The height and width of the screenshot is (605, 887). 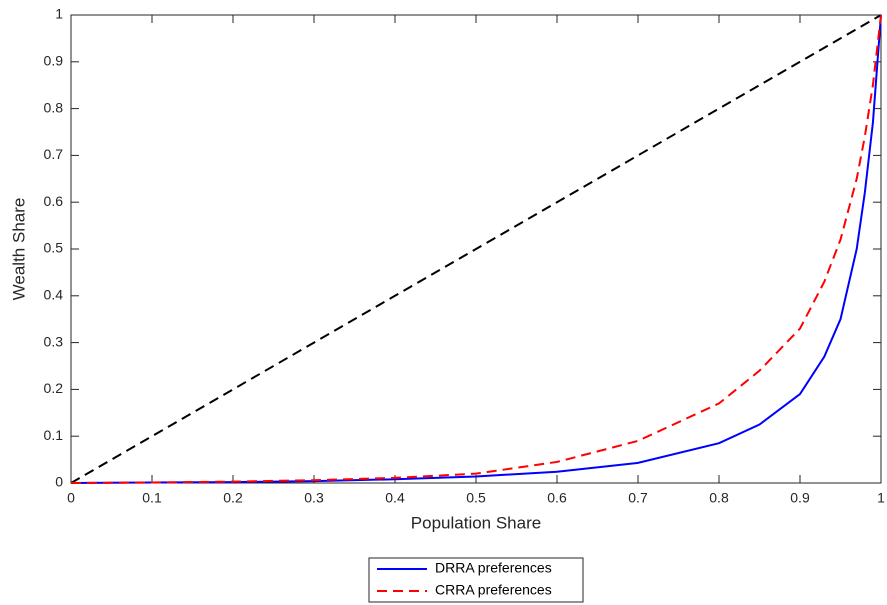 I want to click on legend-box, so click(x=476, y=580).